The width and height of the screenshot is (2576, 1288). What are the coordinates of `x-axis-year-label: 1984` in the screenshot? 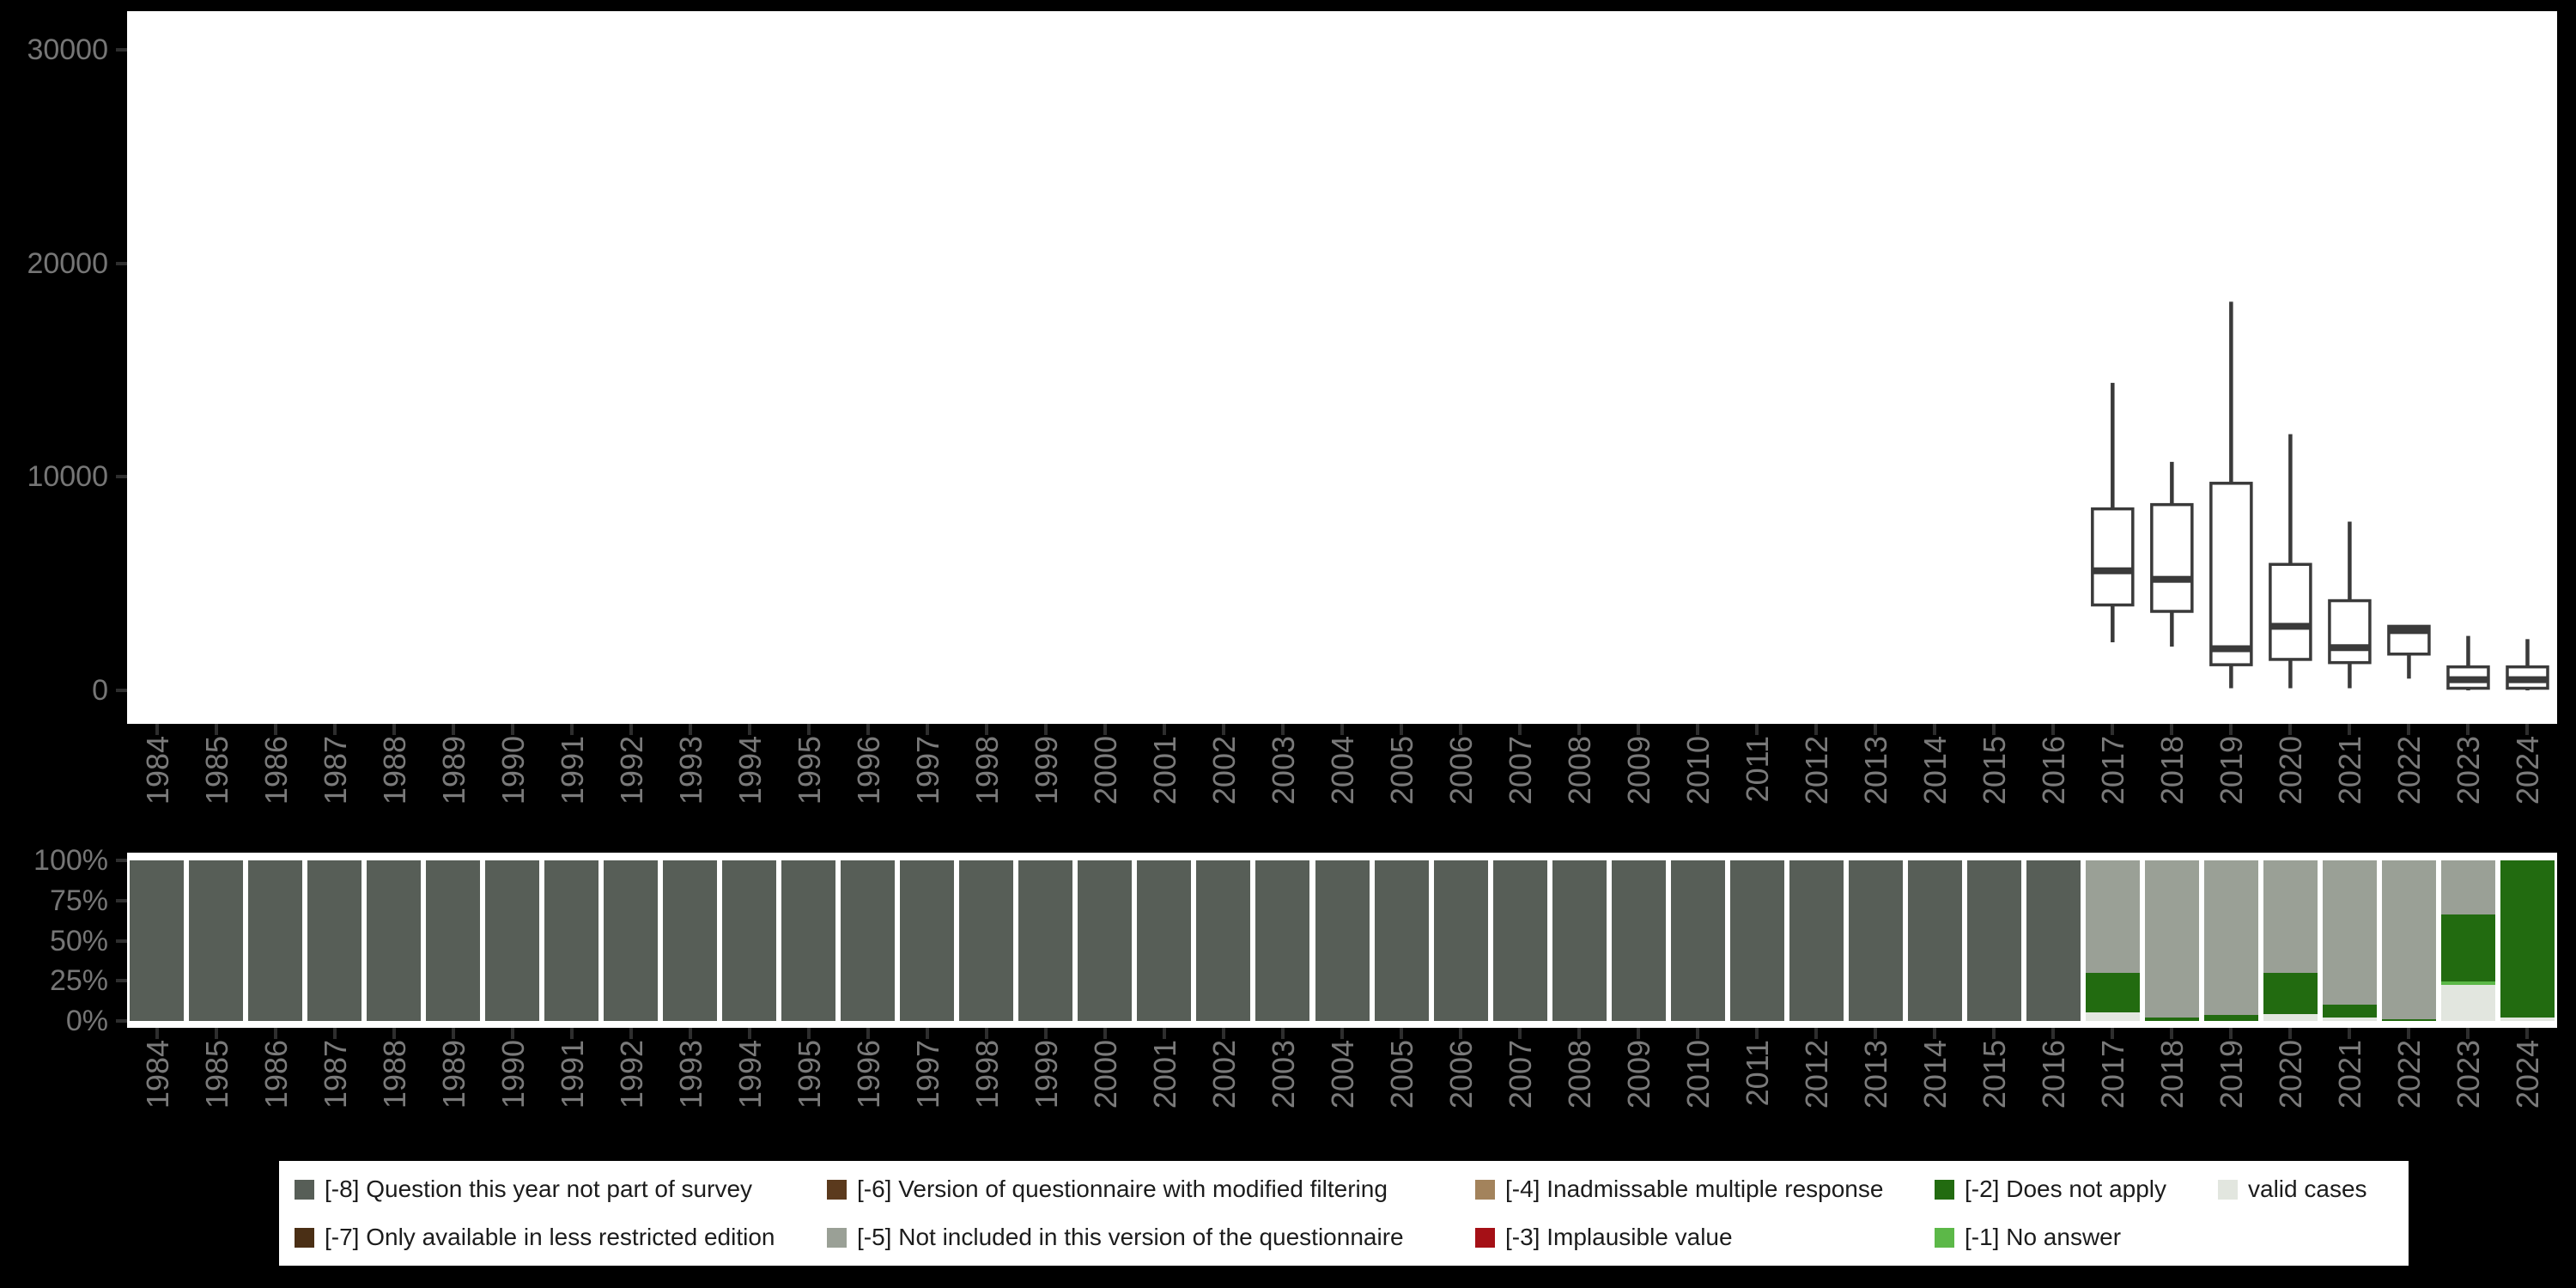 It's located at (157, 1074).